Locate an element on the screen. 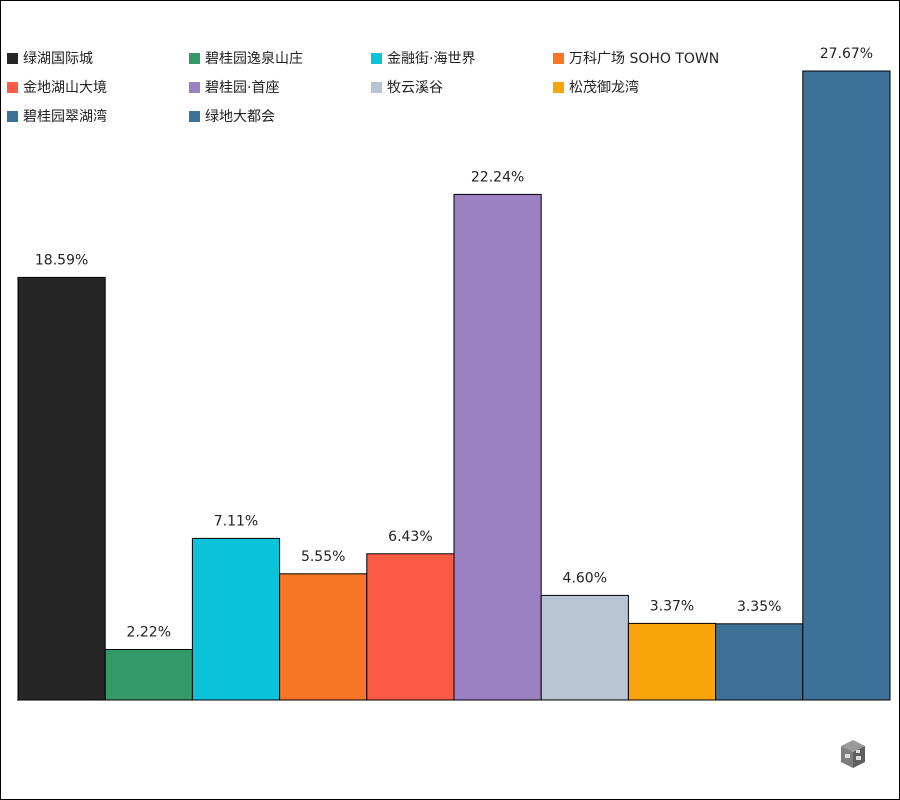  legend-item: 万科广场 SOHO TOWN is located at coordinates (653, 58).